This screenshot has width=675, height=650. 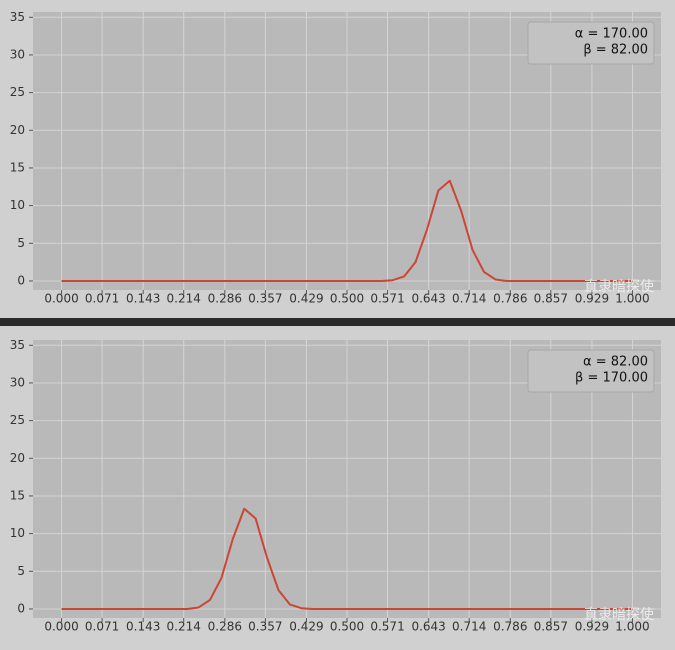 I want to click on legend: α = 170.00β = 82.00, so click(x=591, y=43).